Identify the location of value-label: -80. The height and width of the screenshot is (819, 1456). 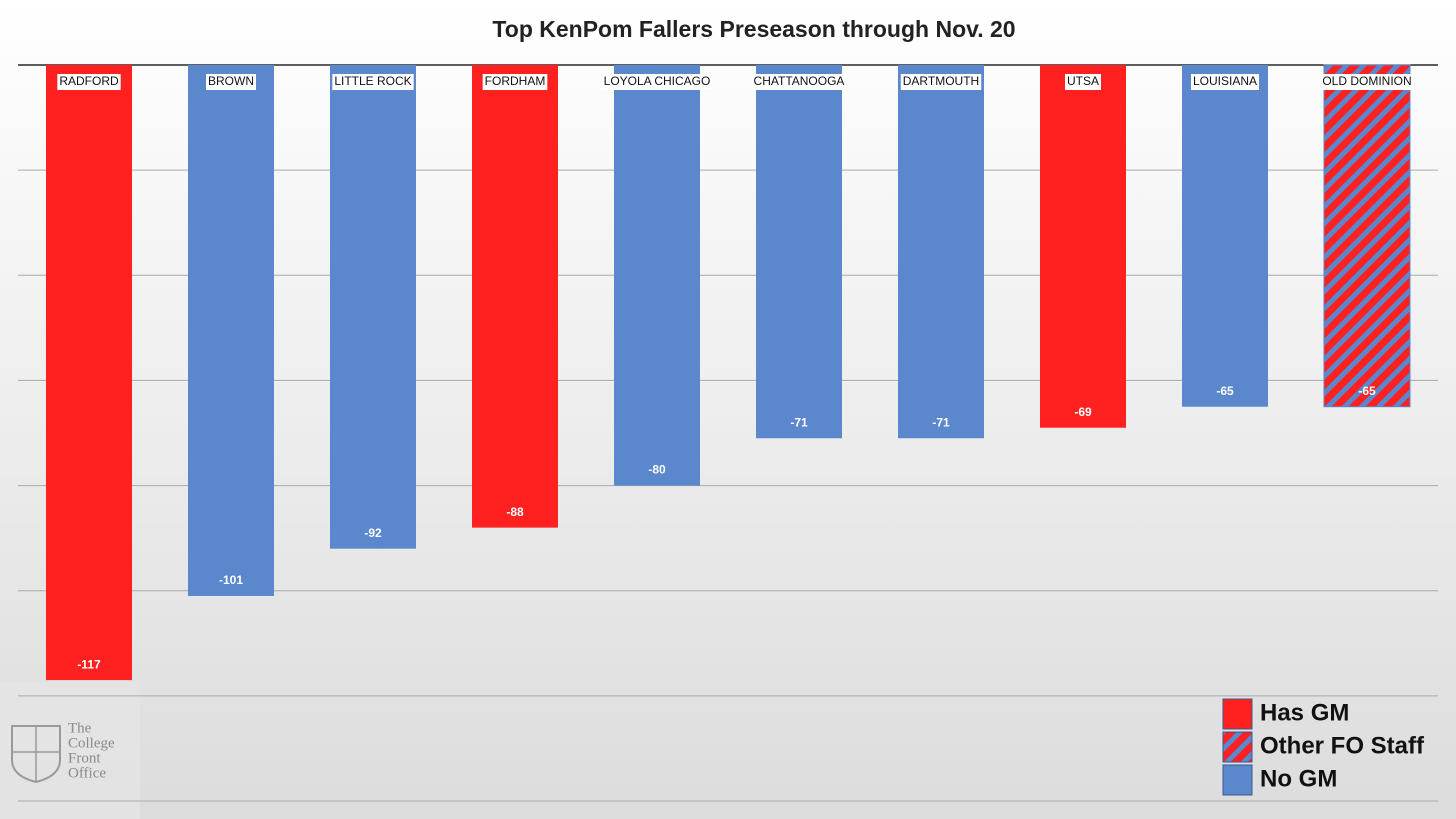
(657, 470).